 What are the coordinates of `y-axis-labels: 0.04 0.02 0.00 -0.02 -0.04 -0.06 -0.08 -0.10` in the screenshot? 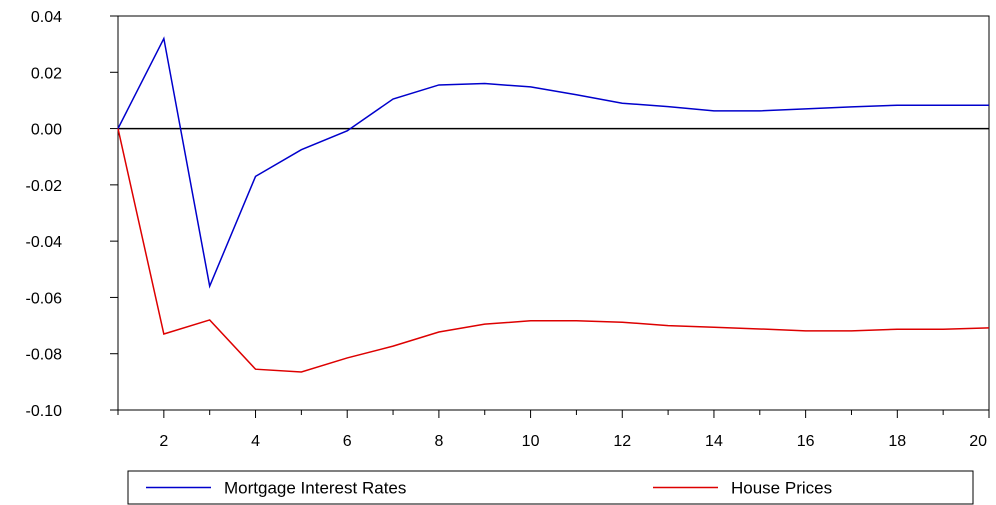 It's located at (44, 214).